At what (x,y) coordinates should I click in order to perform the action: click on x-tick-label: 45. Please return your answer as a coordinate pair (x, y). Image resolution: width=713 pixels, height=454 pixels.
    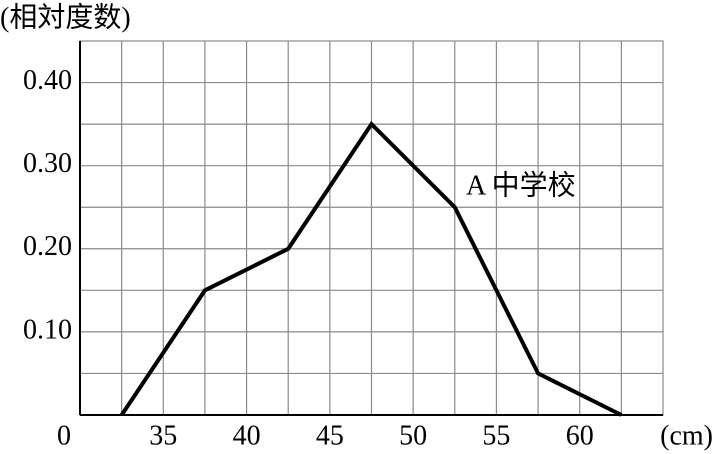
    Looking at the image, I should click on (330, 435).